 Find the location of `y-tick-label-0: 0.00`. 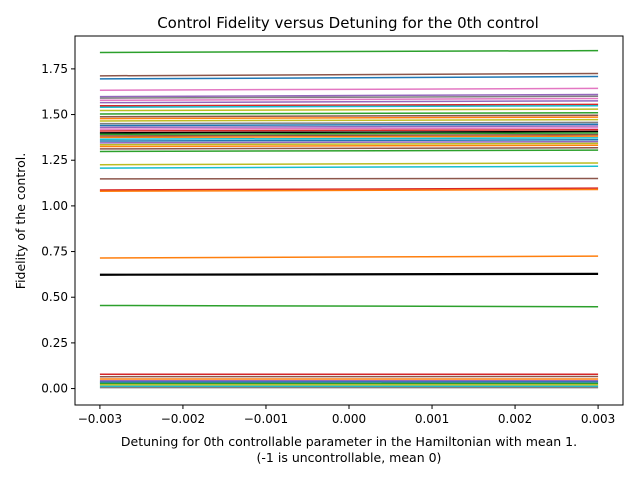

y-tick-label-0: 0.00 is located at coordinates (54, 389).